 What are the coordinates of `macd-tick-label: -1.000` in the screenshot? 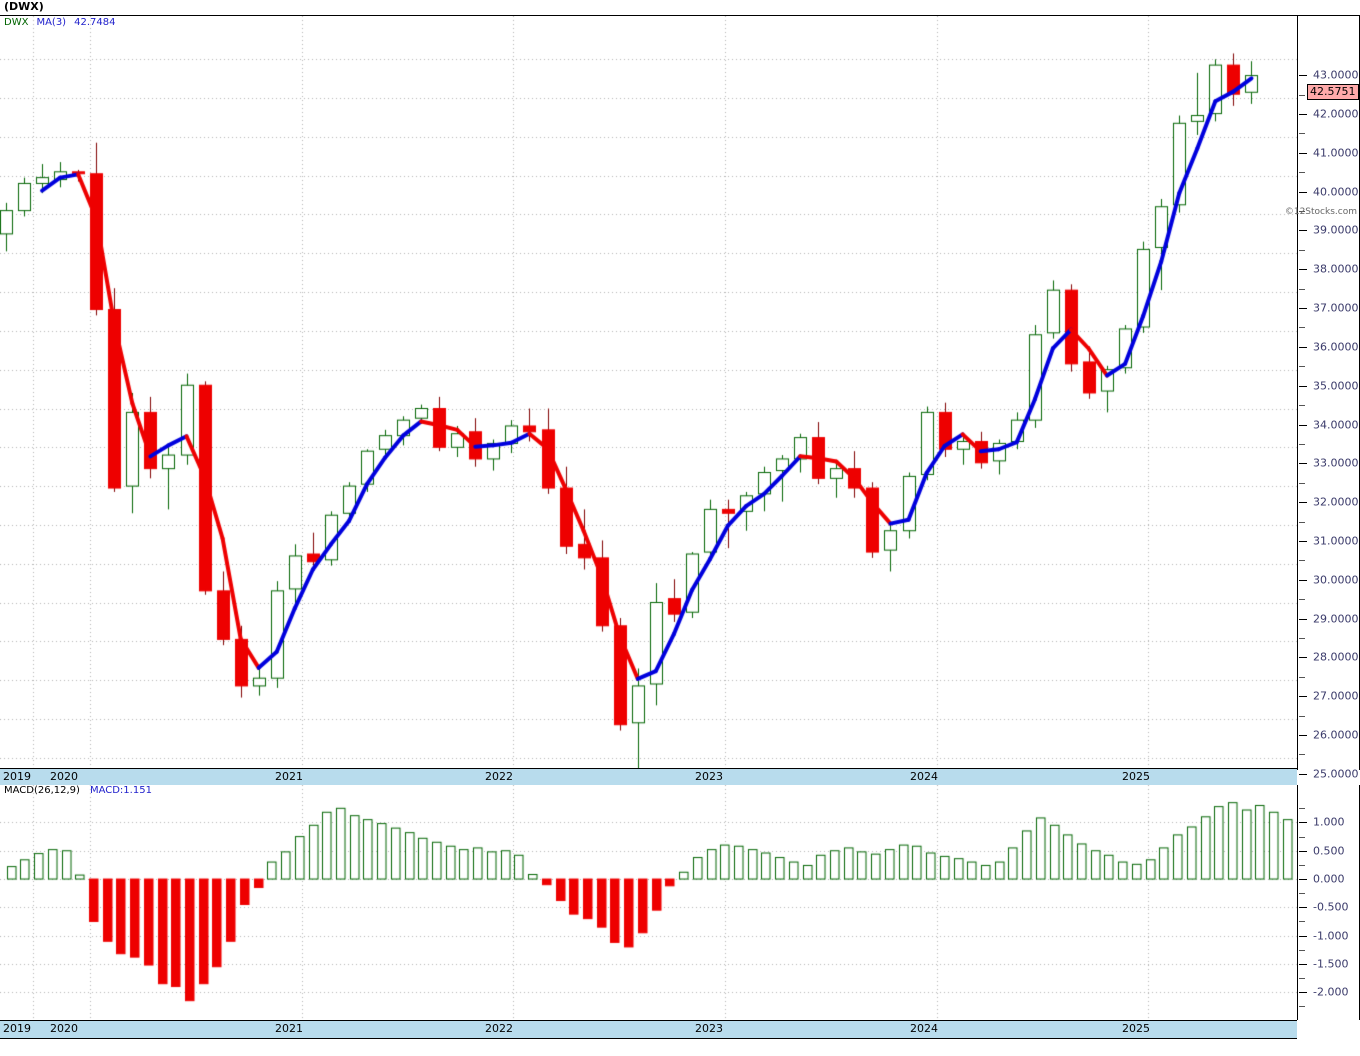 It's located at (1331, 936).